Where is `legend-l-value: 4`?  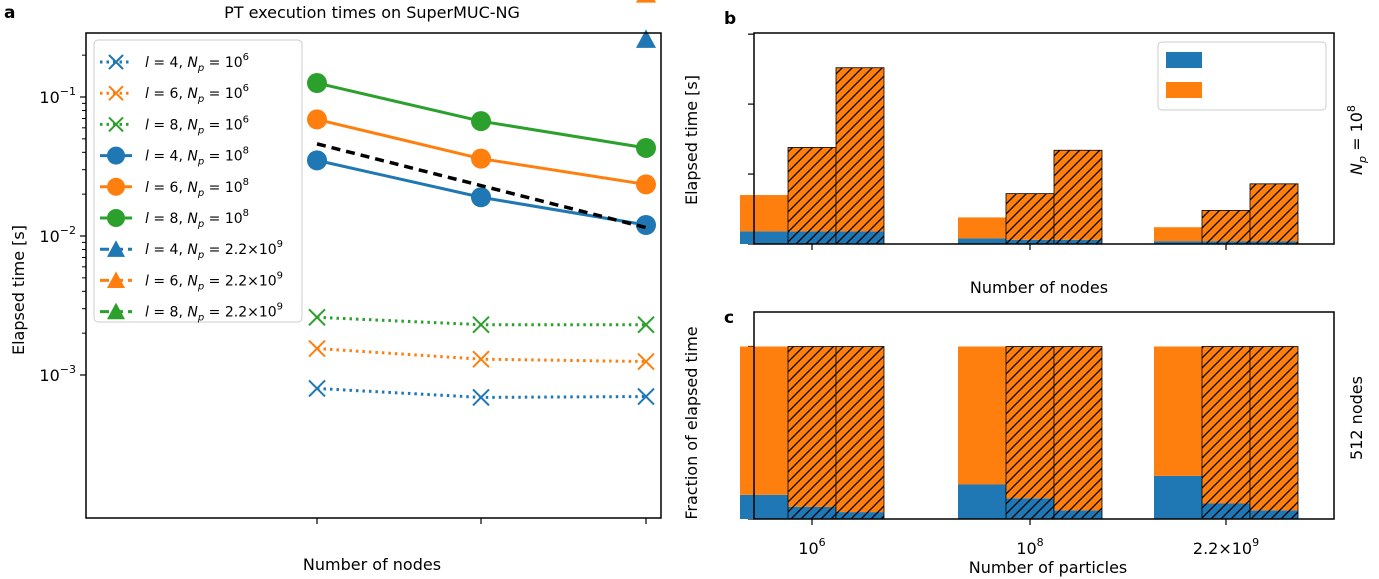 legend-l-value: 4 is located at coordinates (174, 250).